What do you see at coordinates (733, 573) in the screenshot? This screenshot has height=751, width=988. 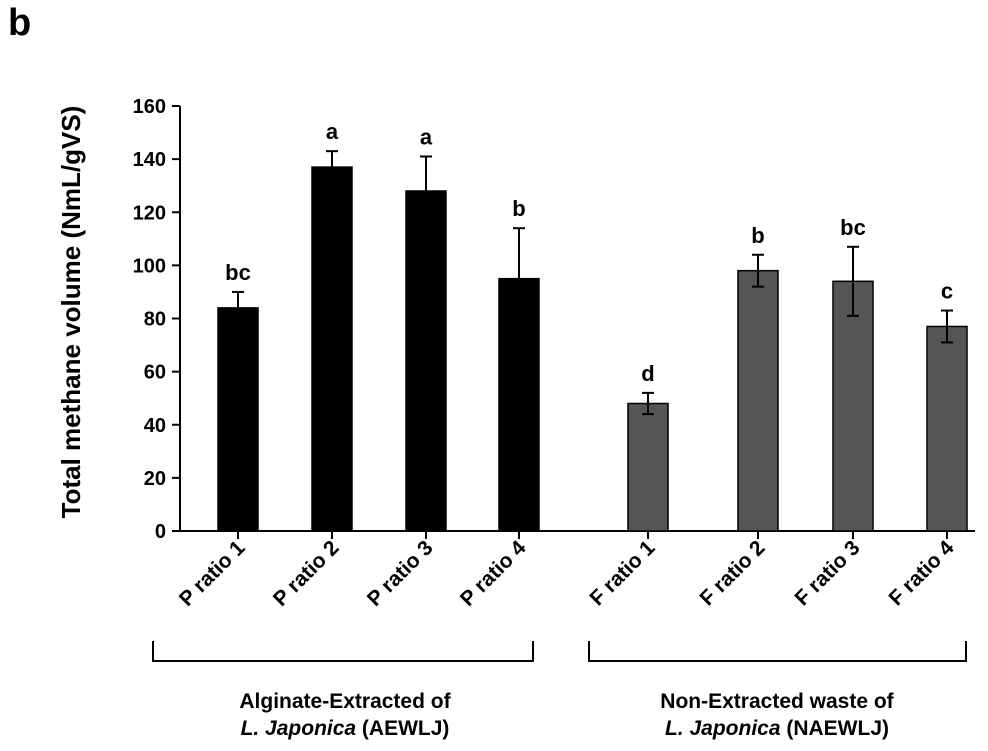 I see `x-tick-label: F ratio 2` at bounding box center [733, 573].